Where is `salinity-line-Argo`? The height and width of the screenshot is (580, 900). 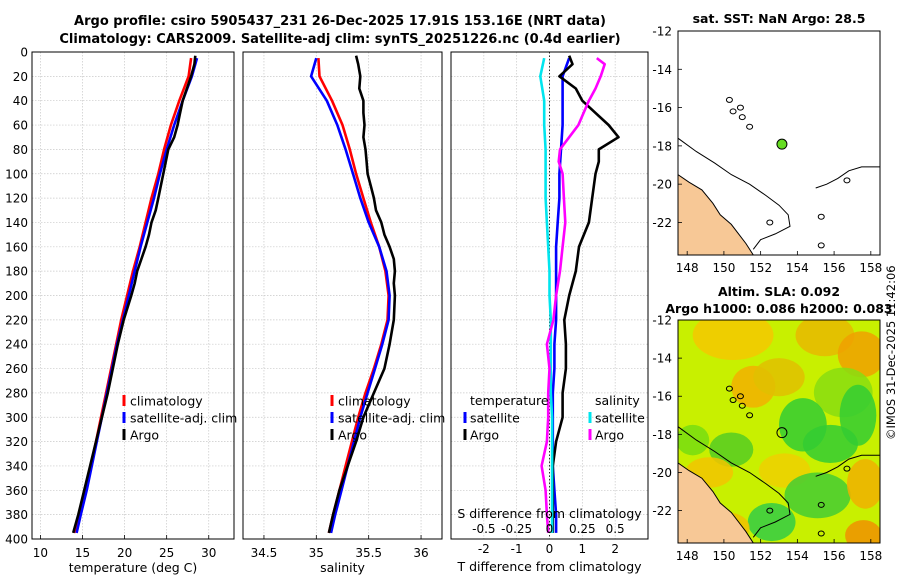
salinity-line-Argo is located at coordinates (362, 294).